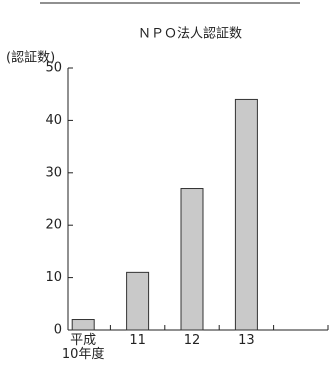 Image resolution: width=334 pixels, height=386 pixels. I want to click on x-tick-label: 13, so click(246, 340).